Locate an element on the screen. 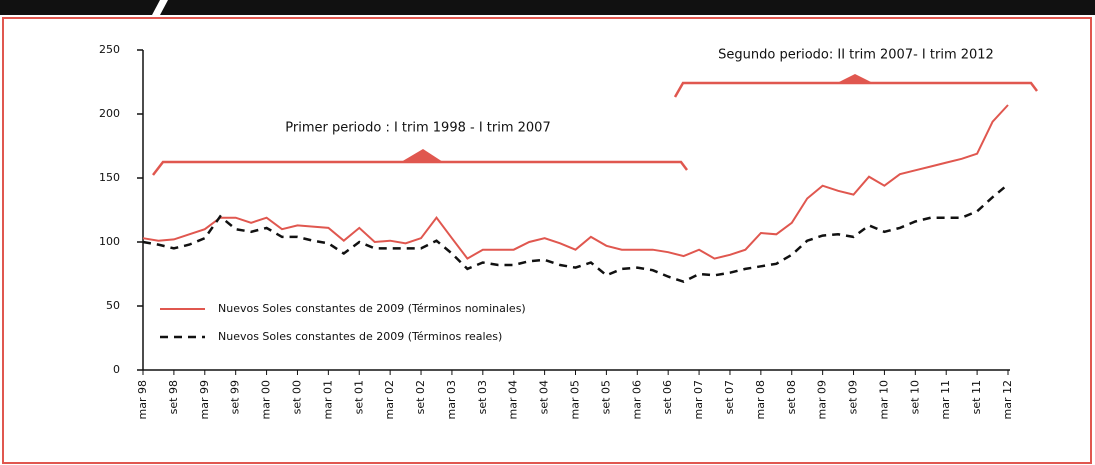 This screenshot has height=465, width=1095. x-tick-label: mar 11 is located at coordinates (945, 399).